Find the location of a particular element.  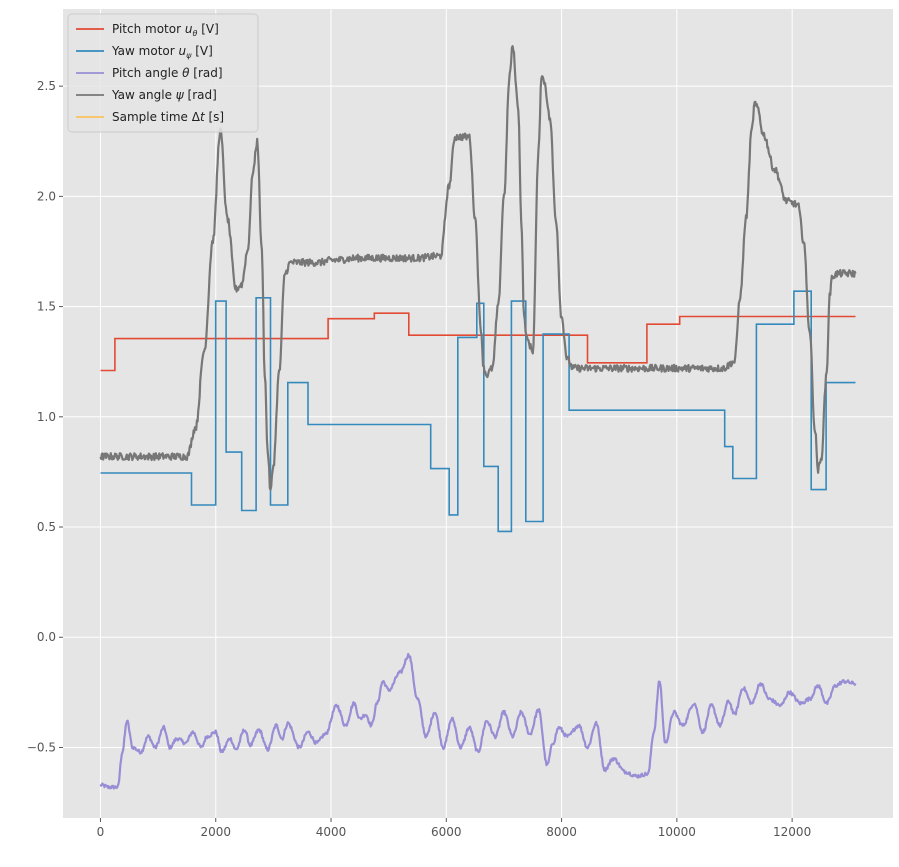

y-tick-label: 1.5 is located at coordinates (46, 307).